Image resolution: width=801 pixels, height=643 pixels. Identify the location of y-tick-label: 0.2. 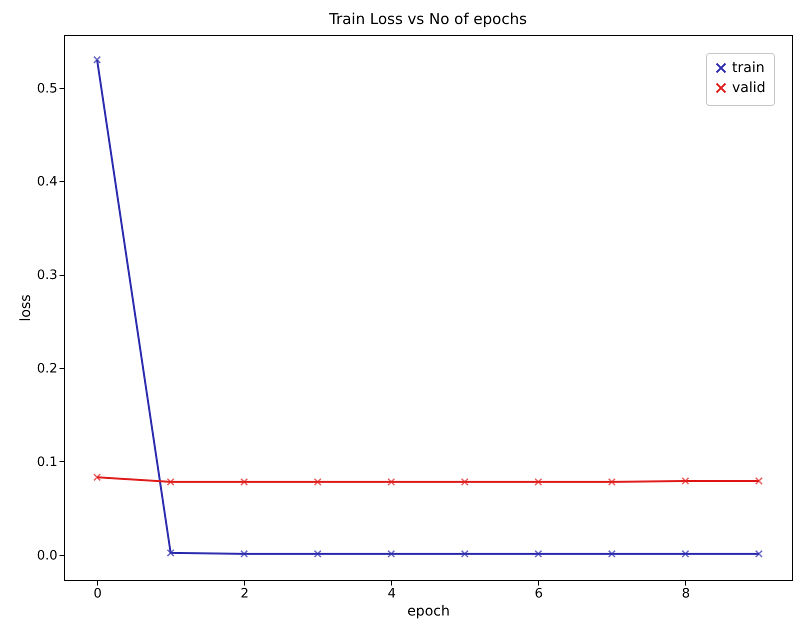
(47, 368).